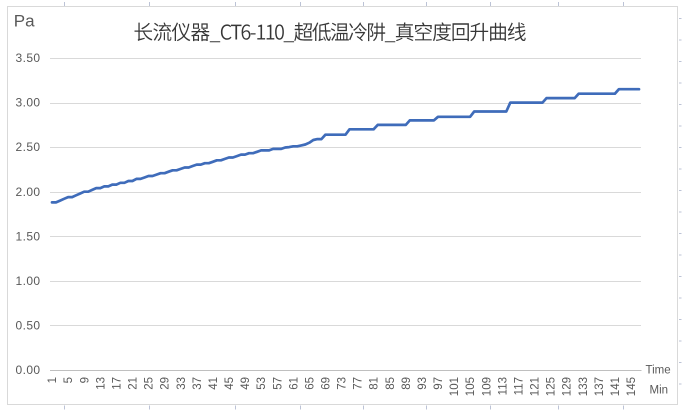 This screenshot has width=685, height=412. Describe the element at coordinates (214, 383) in the screenshot. I see `svg-text: 41` at that location.